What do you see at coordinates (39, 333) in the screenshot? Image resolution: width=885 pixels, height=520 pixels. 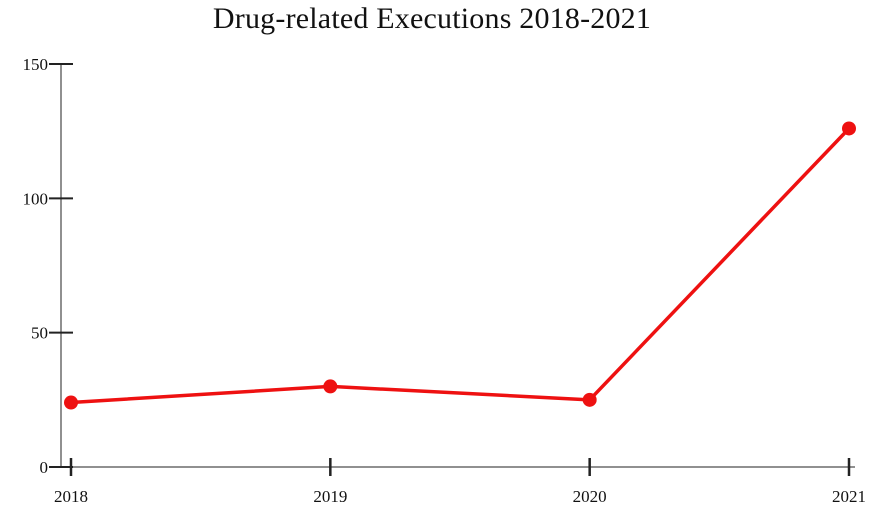 I see `y-tick-label: 50` at bounding box center [39, 333].